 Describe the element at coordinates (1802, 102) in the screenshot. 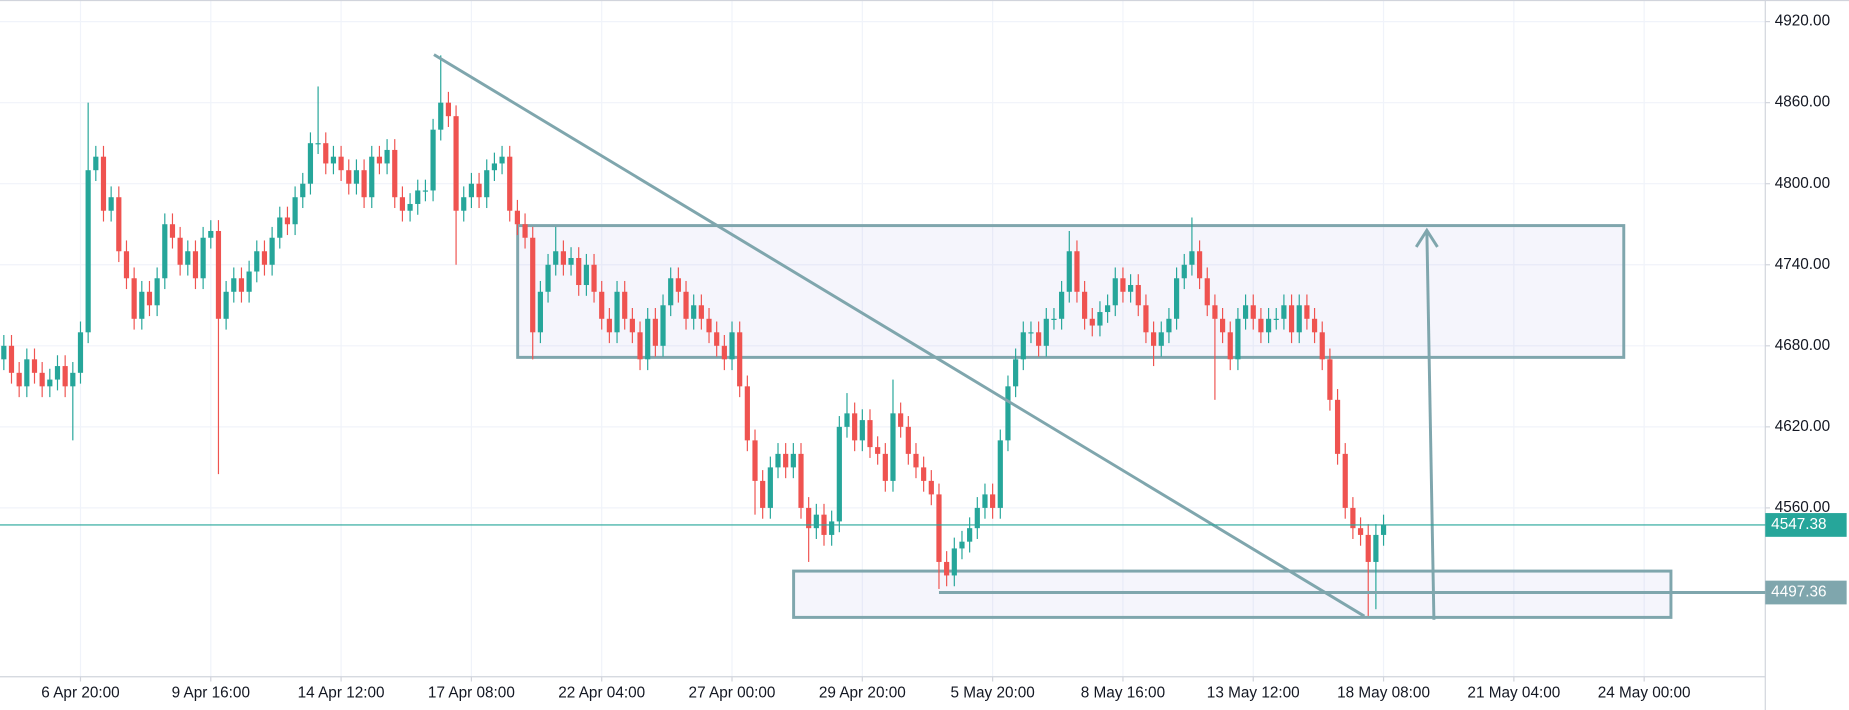

I see `y-tick-label: 4860.00` at that location.